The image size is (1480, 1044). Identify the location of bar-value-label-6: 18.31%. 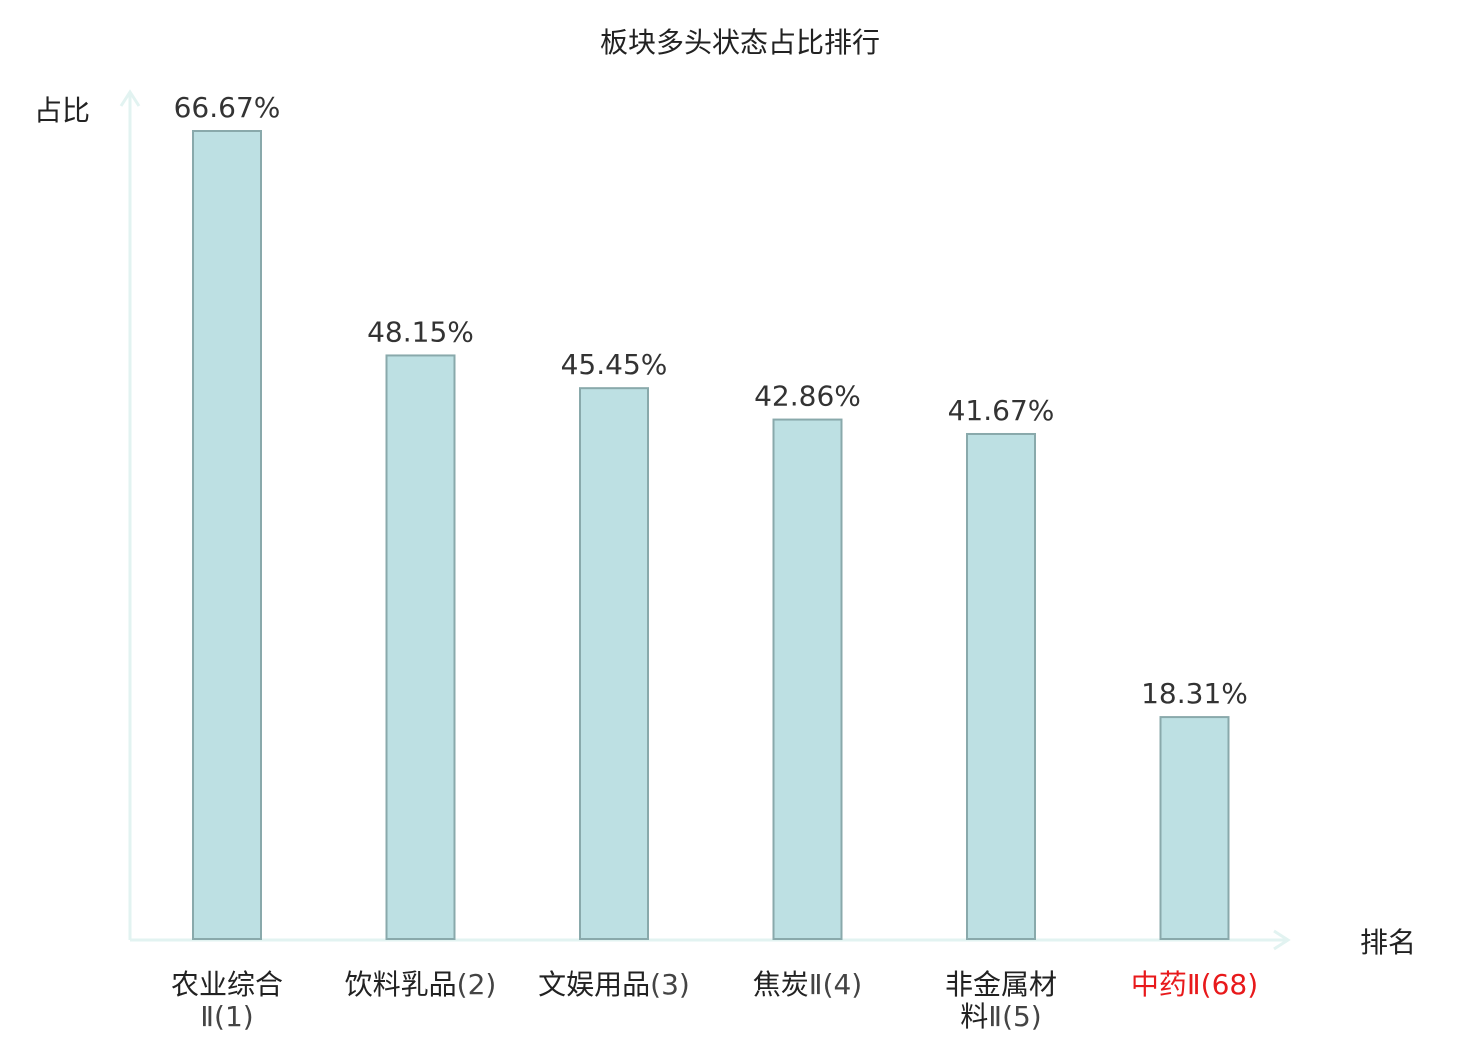
(1194, 693).